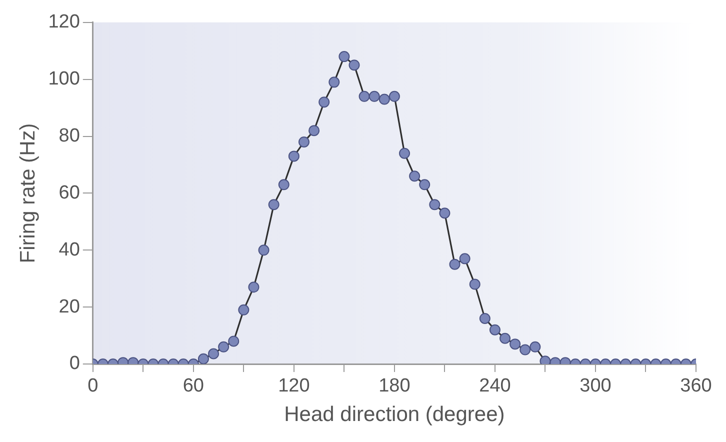  Describe the element at coordinates (69, 193) in the screenshot. I see `y-tick-label: 60` at that location.